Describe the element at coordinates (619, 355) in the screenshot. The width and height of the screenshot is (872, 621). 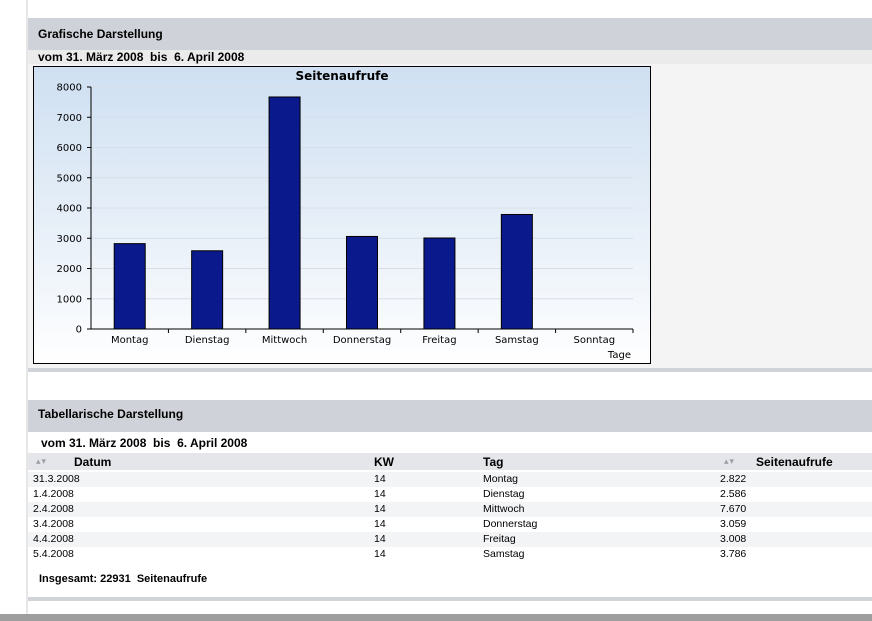
I see `x-axis-label: Tage` at that location.